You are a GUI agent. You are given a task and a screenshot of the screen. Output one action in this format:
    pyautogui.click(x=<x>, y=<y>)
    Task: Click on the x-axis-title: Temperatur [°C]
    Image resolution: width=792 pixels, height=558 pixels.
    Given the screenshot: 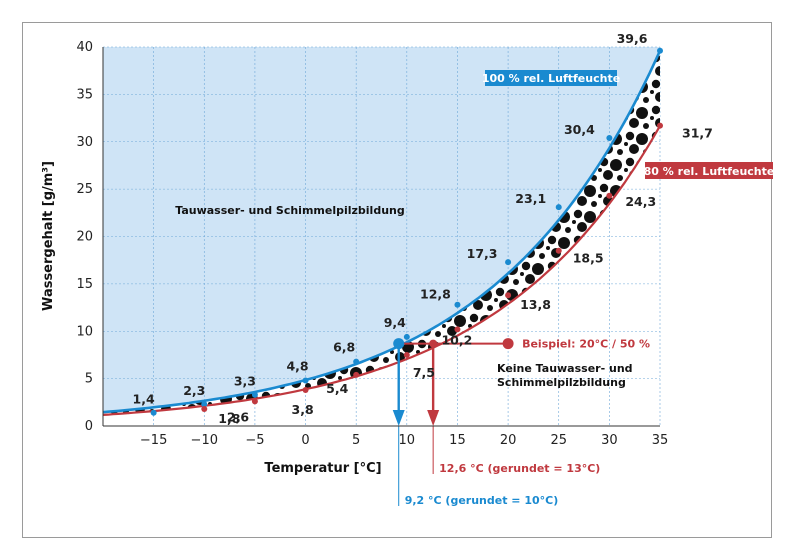 What is the action you would take?
    pyautogui.click(x=322, y=468)
    